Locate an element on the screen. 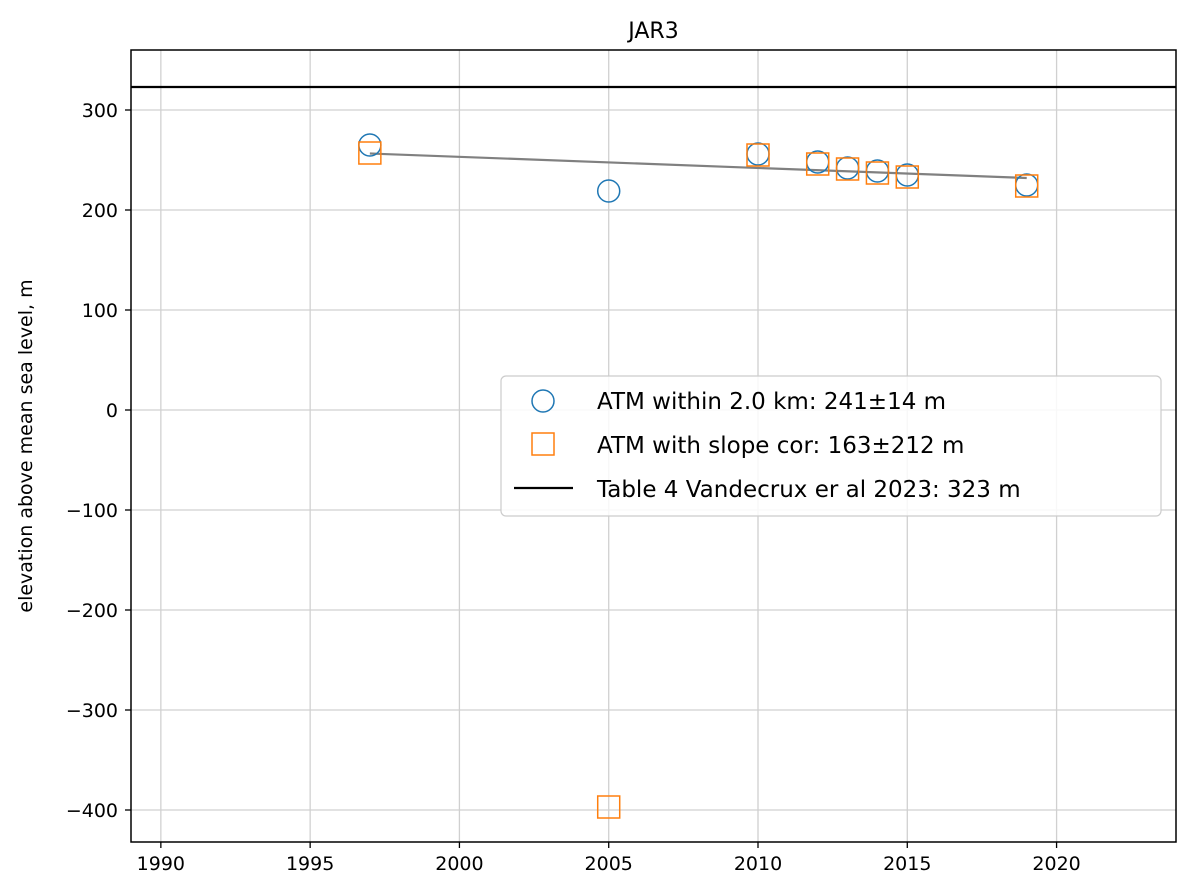 The width and height of the screenshot is (1191, 896). trend-line is located at coordinates (698, 166).